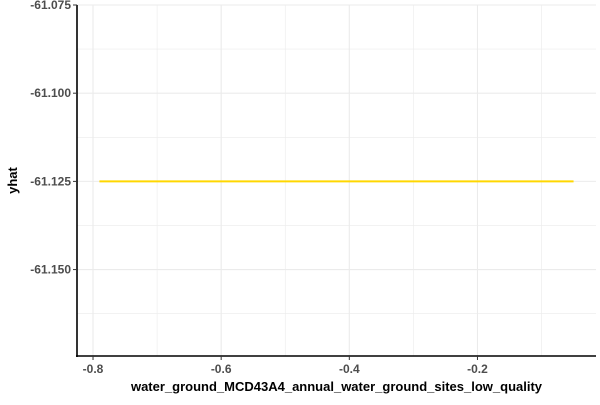 This screenshot has height=405, width=600. I want to click on x-tick-label: -0.2, so click(477, 369).